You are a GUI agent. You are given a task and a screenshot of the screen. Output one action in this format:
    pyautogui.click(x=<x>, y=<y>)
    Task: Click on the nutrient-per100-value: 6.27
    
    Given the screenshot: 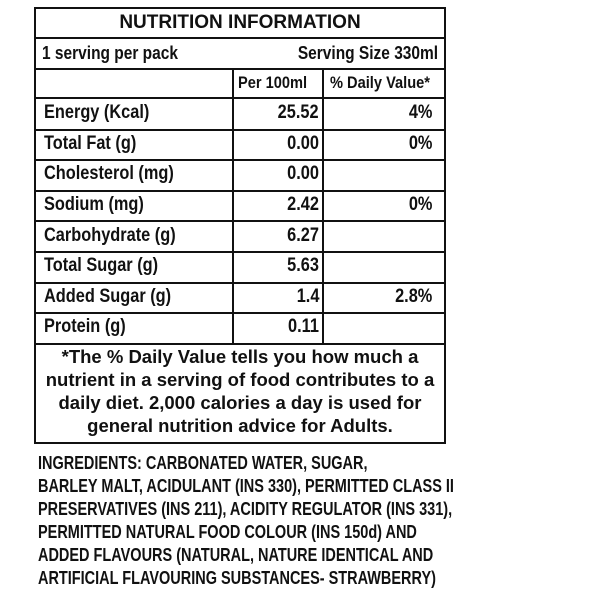 What is the action you would take?
    pyautogui.click(x=303, y=235)
    